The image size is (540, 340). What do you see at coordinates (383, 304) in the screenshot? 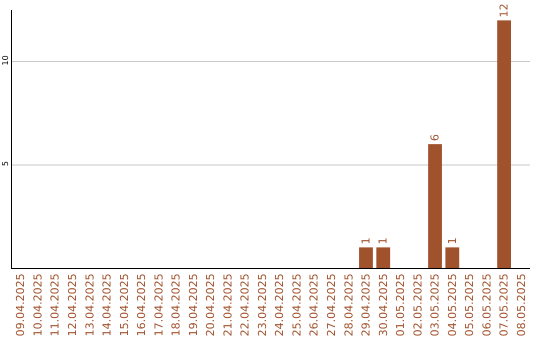
I see `x-tick-label: 30.04.2025` at bounding box center [383, 304].